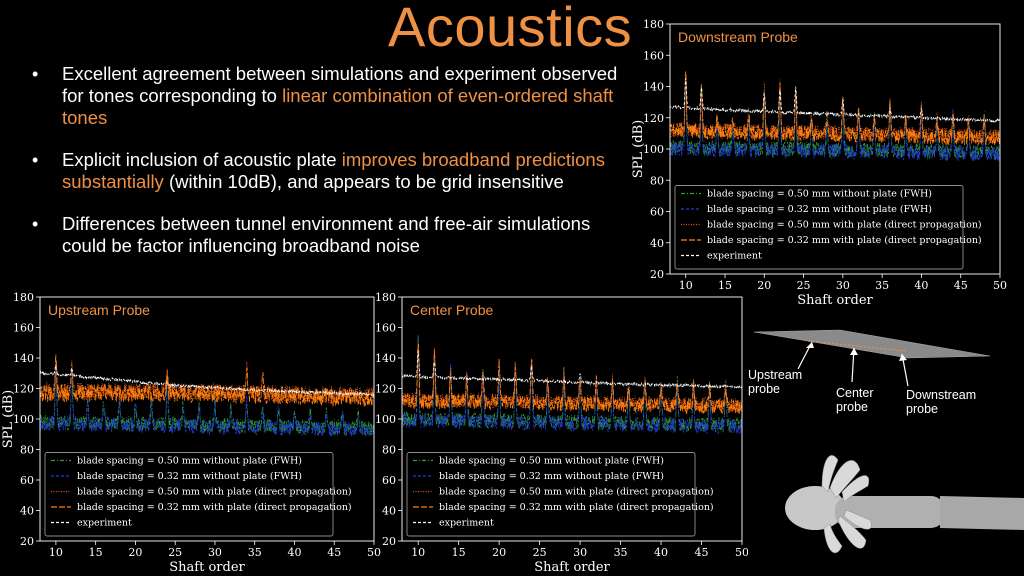 The height and width of the screenshot is (576, 1024). What do you see at coordinates (294, 552) in the screenshot?
I see `x-tick-label-upstream: 40` at bounding box center [294, 552].